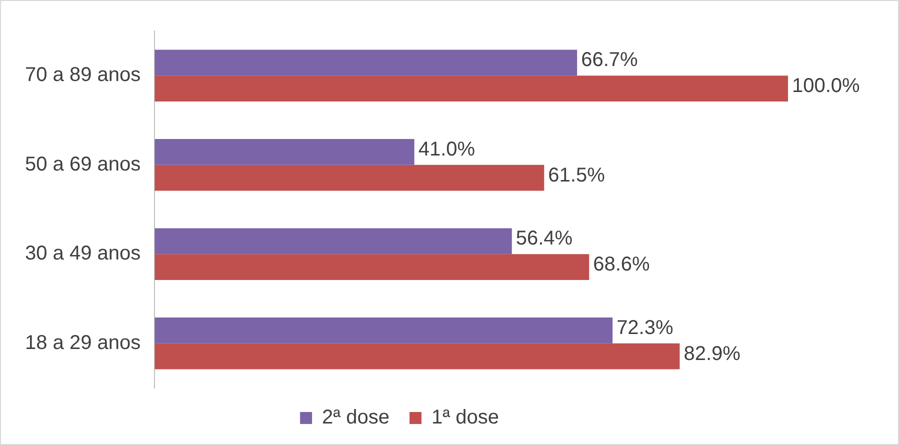 This screenshot has height=445, width=899. Describe the element at coordinates (826, 86) in the screenshot. I see `data-label: 100.0%` at that location.